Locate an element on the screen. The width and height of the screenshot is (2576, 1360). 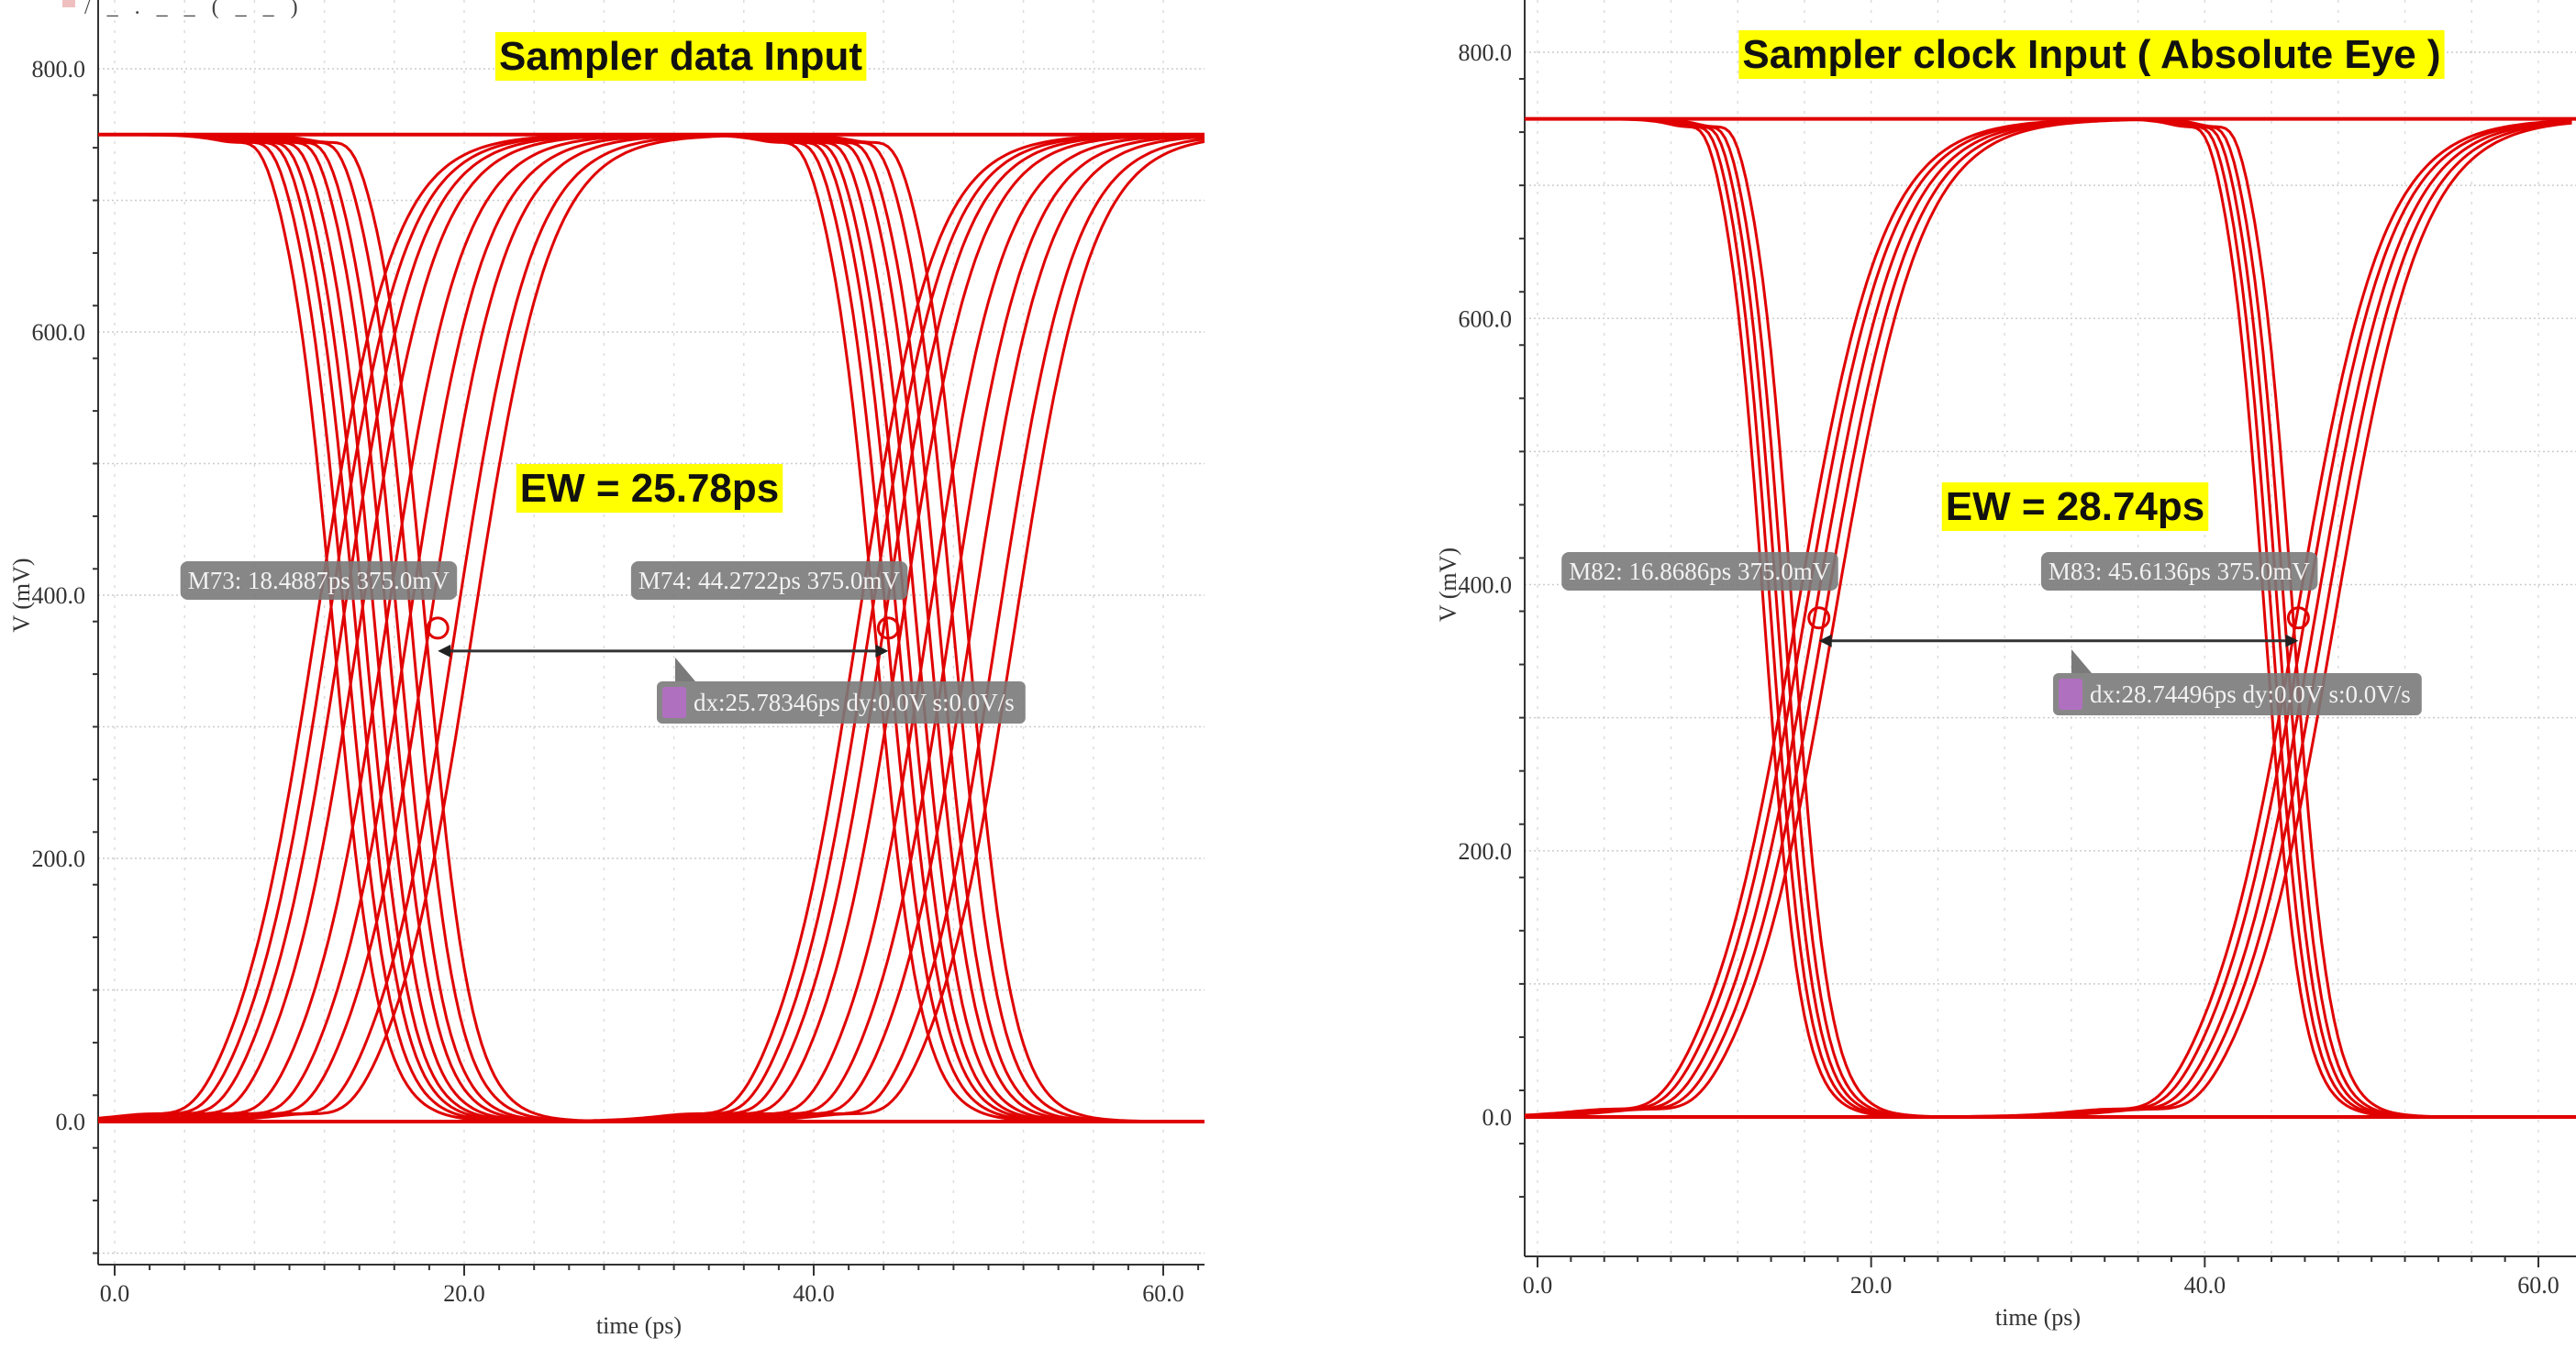
eye-width-annotation: EW = 28.74ps is located at coordinates (2075, 506).